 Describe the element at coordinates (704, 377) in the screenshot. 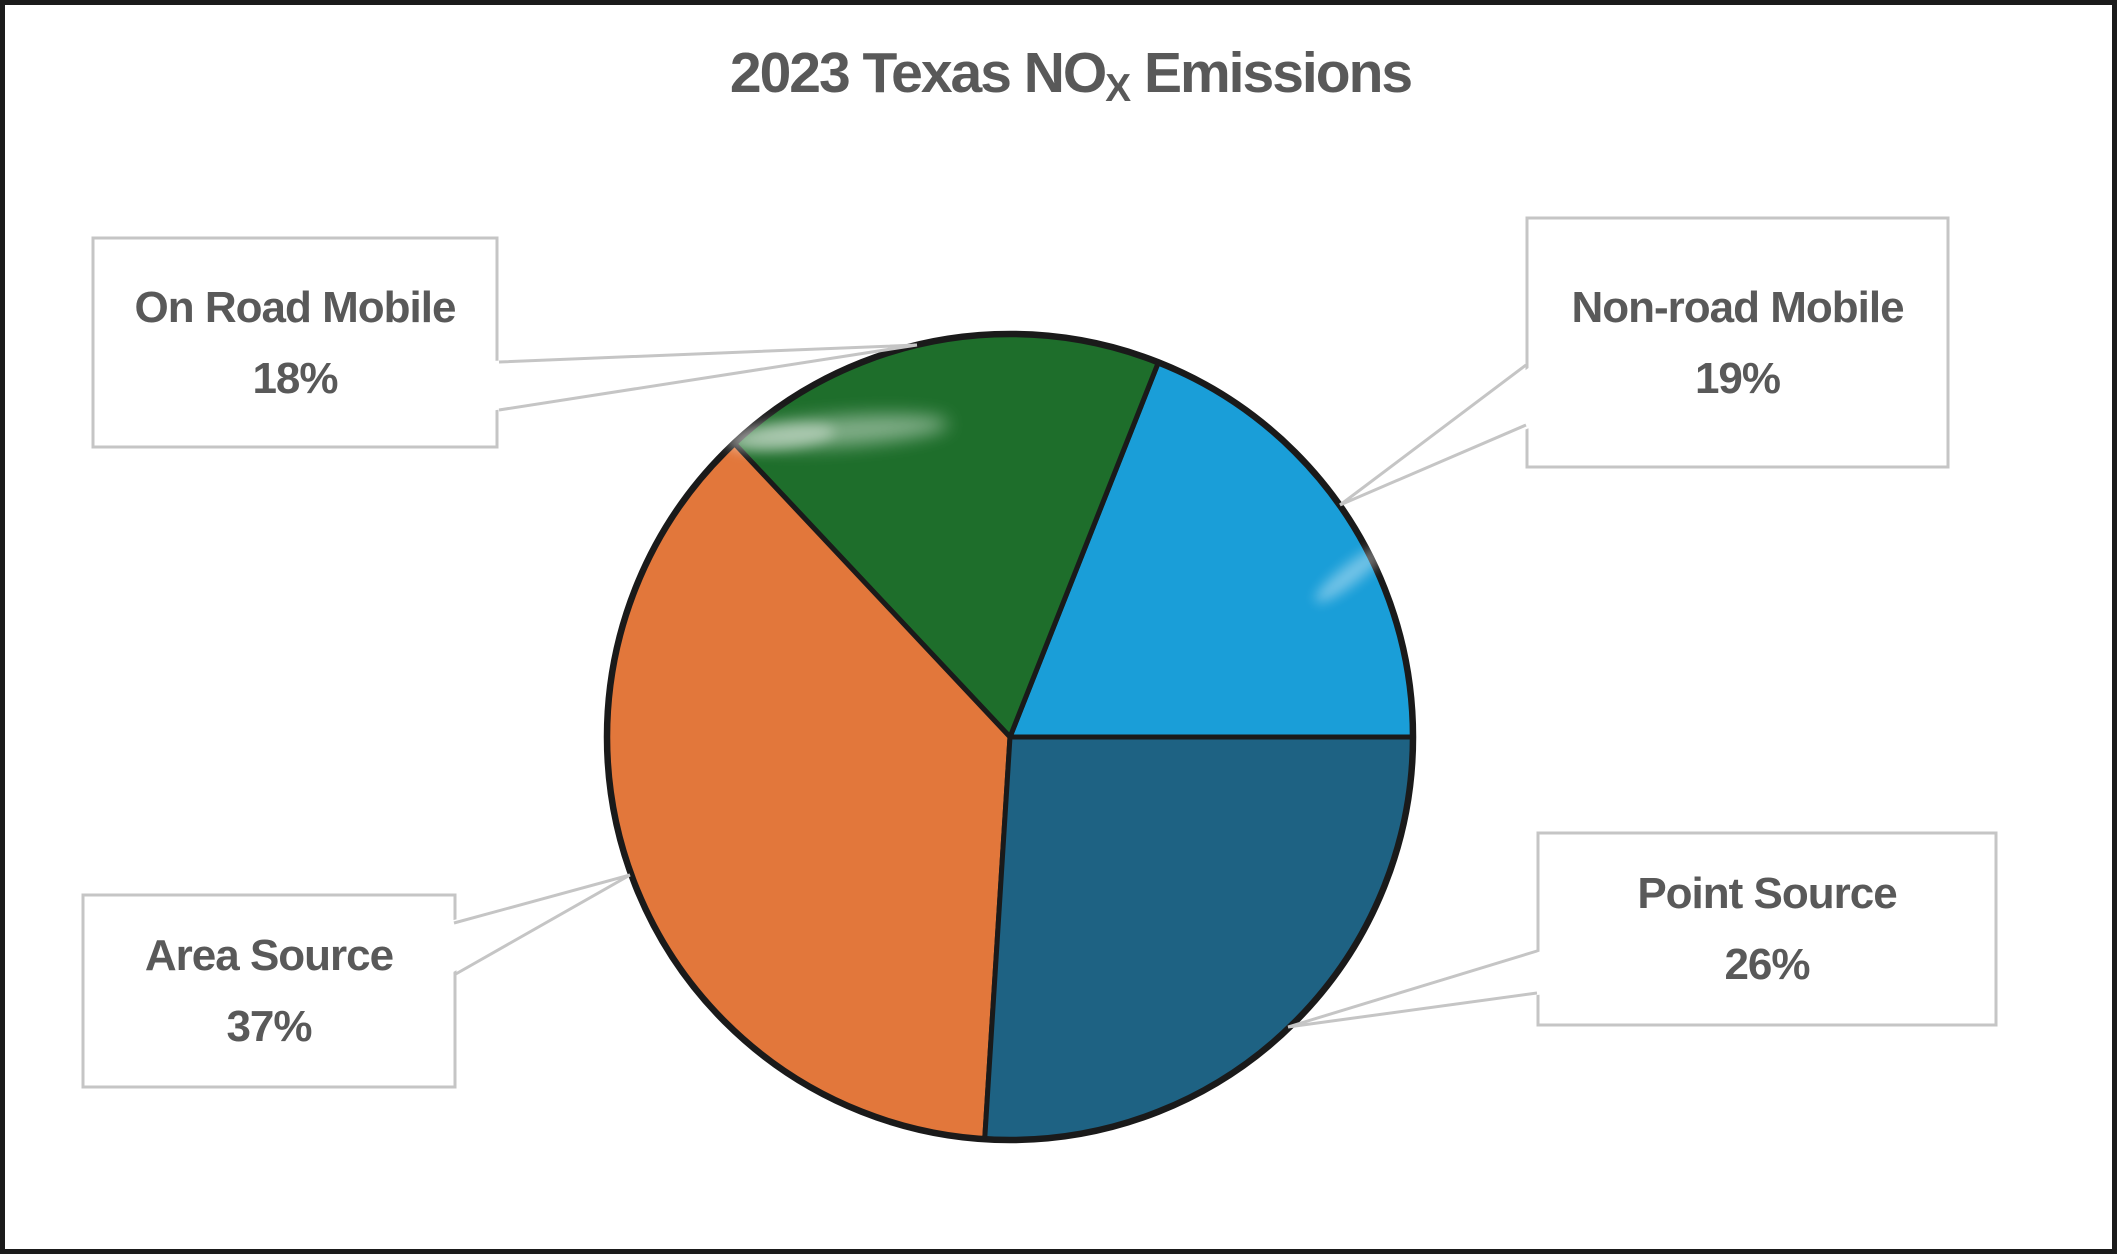

I see `callout-leader-on-road-mobile` at that location.